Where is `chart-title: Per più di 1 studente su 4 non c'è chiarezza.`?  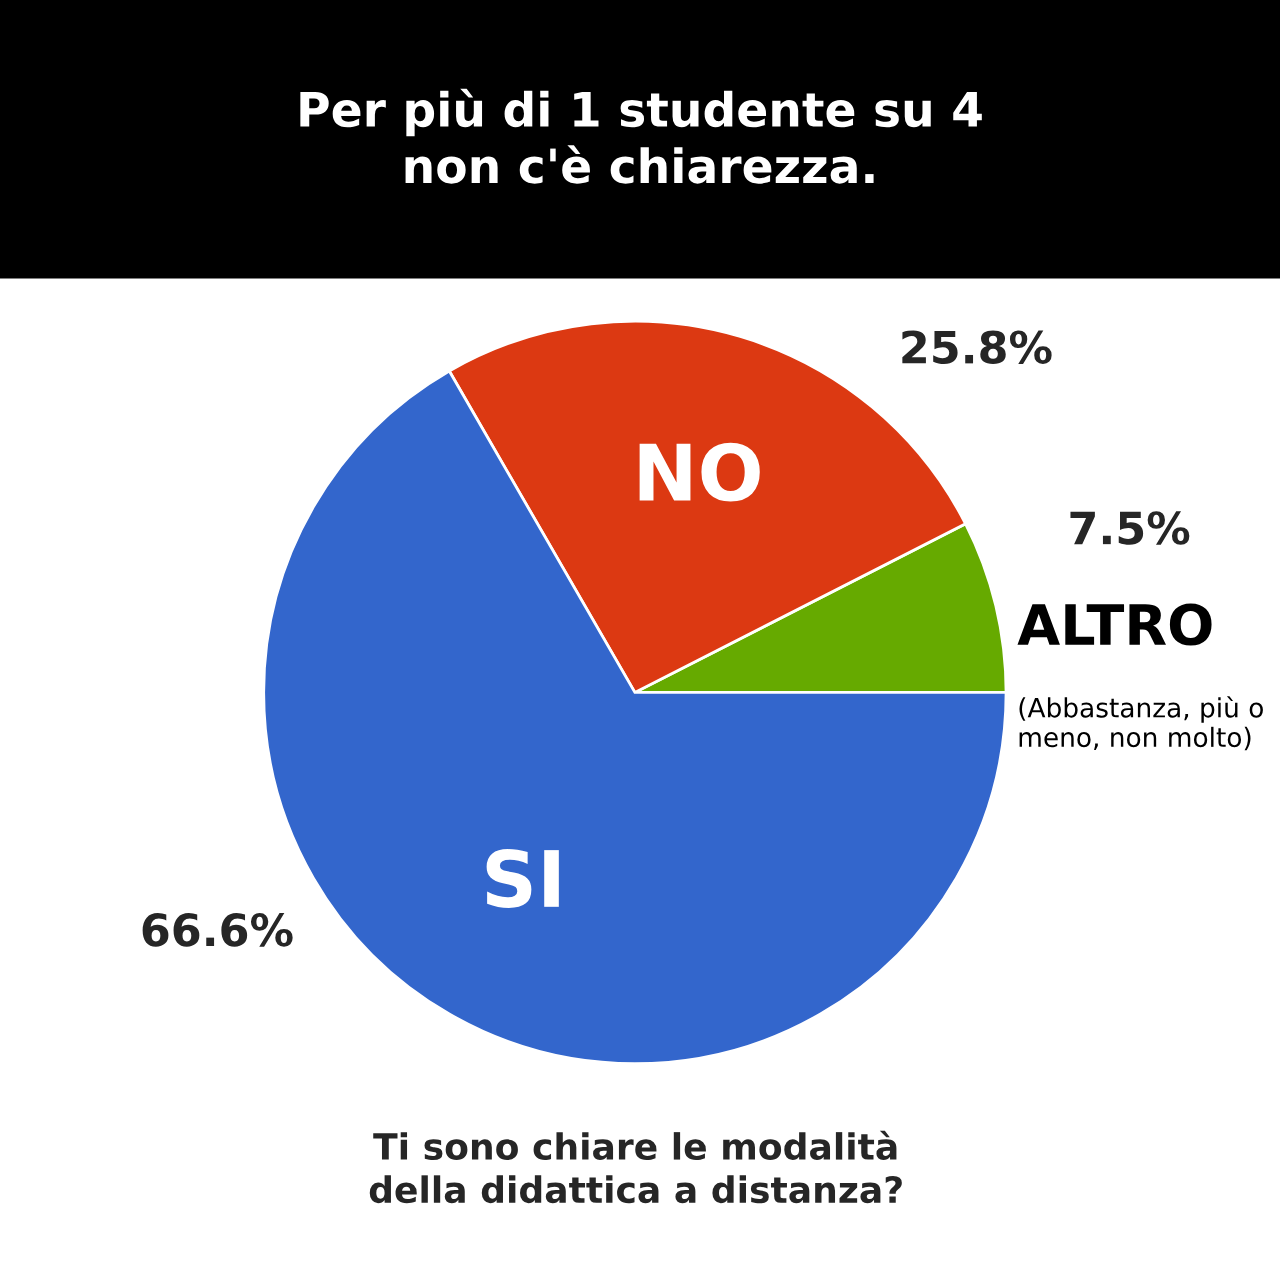 chart-title: Per più di 1 studente su 4 non c'è chiarezza. is located at coordinates (641, 136).